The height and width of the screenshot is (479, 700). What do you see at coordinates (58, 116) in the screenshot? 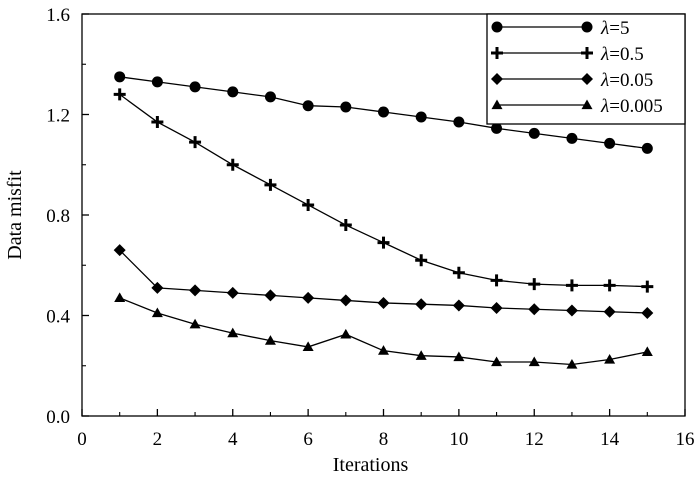
I see `y-tick-label: 1.2` at bounding box center [58, 116].